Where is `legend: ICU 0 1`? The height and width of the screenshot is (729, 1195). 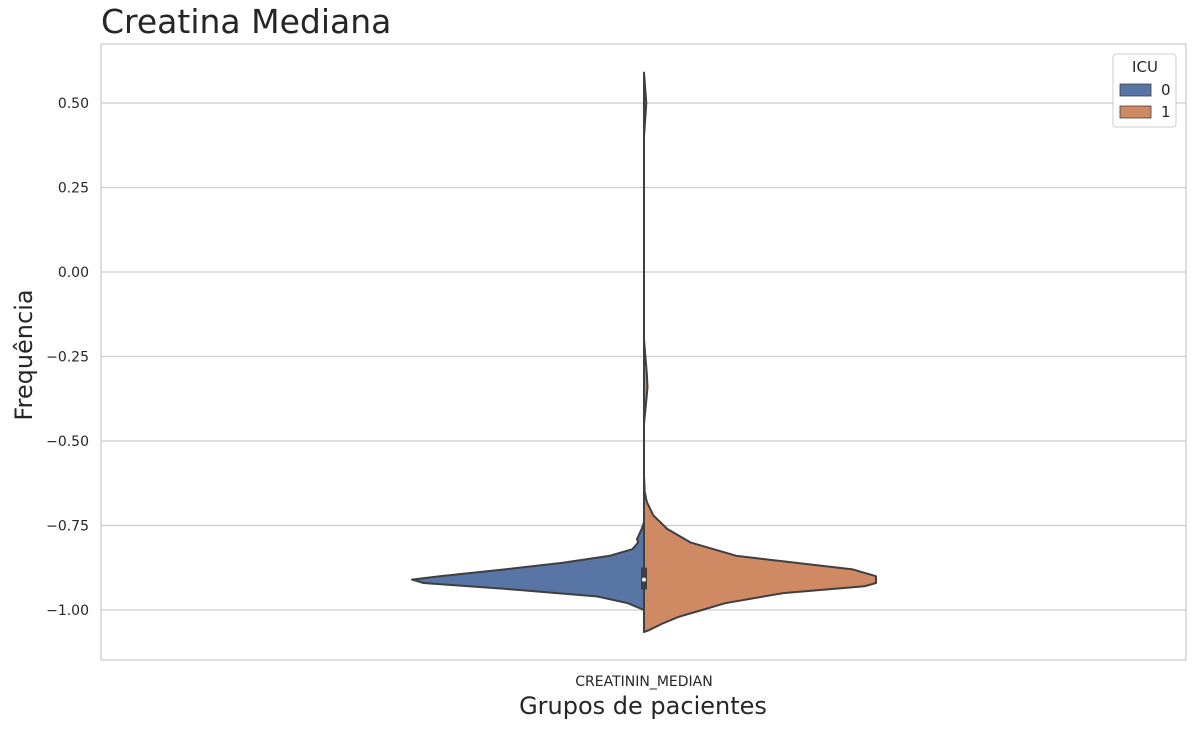 legend: ICU 0 1 is located at coordinates (1144, 90).